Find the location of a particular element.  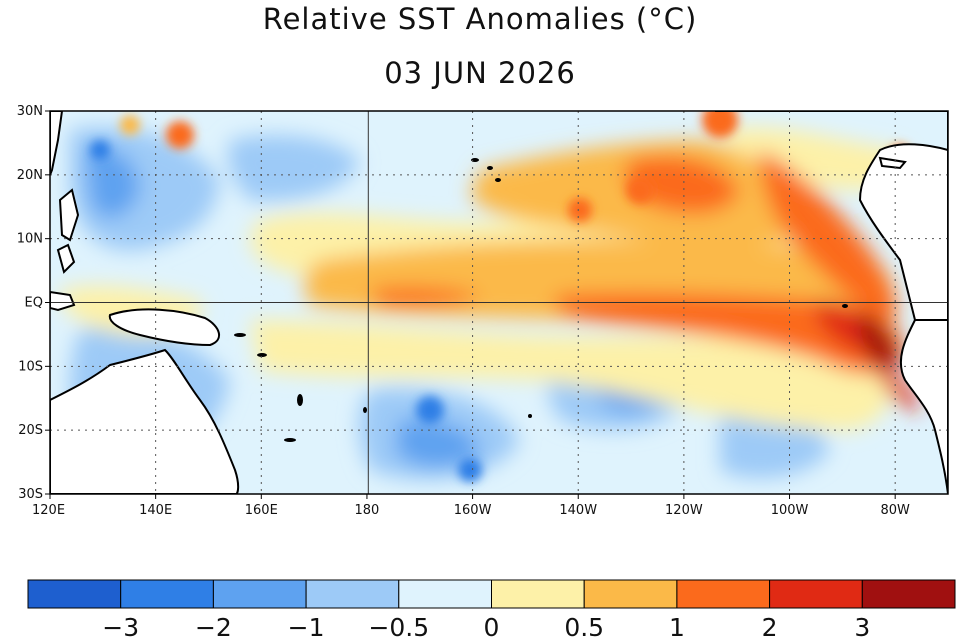

lat-tick-label: 30S is located at coordinates (30, 494).